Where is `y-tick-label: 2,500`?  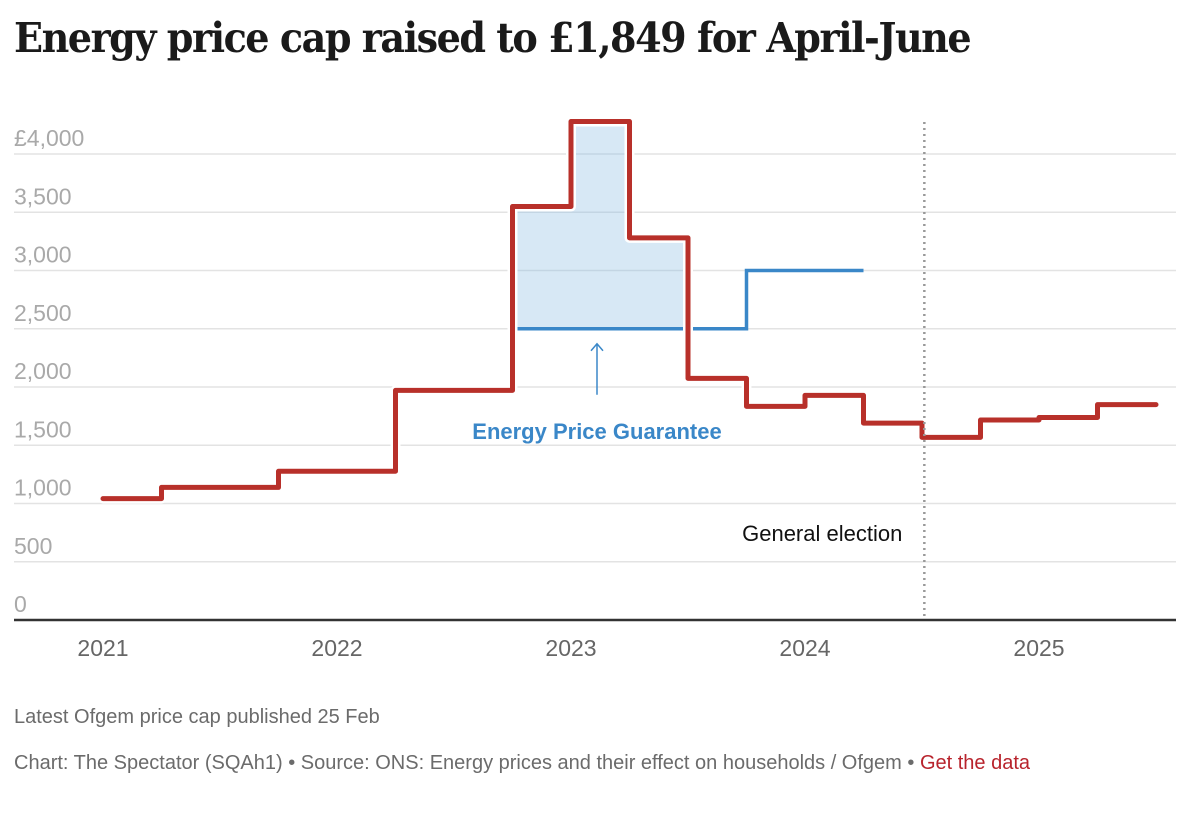
y-tick-label: 2,500 is located at coordinates (43, 313).